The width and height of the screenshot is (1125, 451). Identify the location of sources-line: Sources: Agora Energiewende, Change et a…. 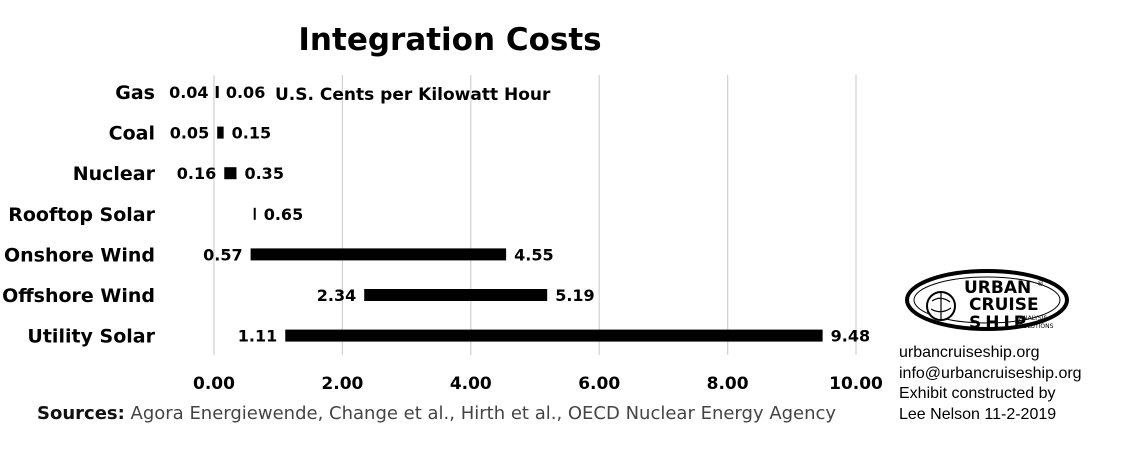
(436, 413).